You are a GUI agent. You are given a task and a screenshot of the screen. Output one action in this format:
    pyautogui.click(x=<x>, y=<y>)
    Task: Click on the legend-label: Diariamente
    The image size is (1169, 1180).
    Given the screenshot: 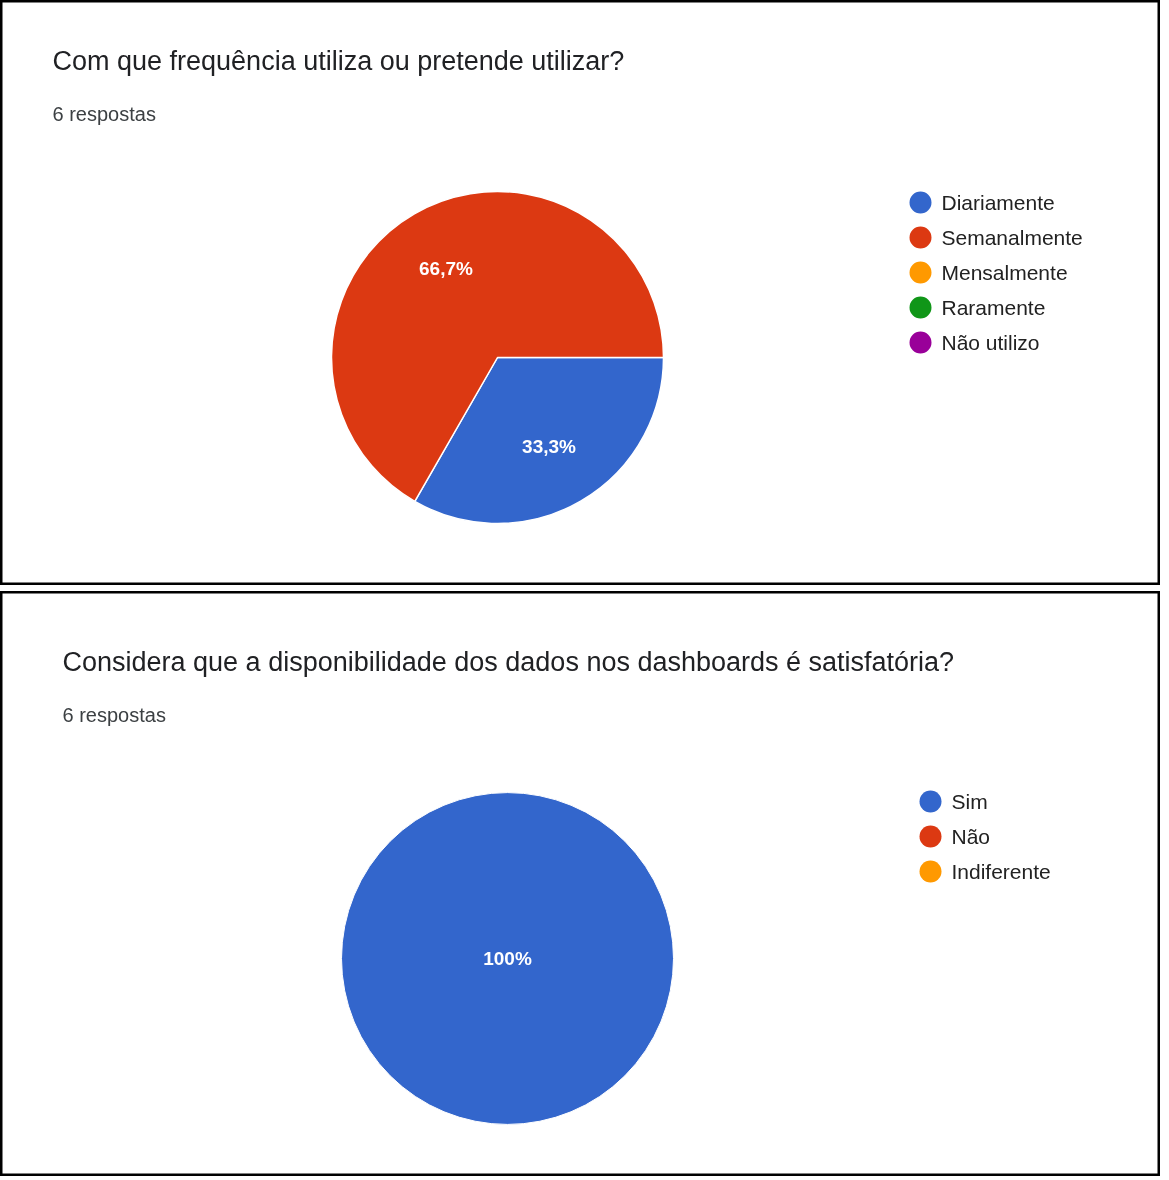 What is the action you would take?
    pyautogui.click(x=998, y=202)
    